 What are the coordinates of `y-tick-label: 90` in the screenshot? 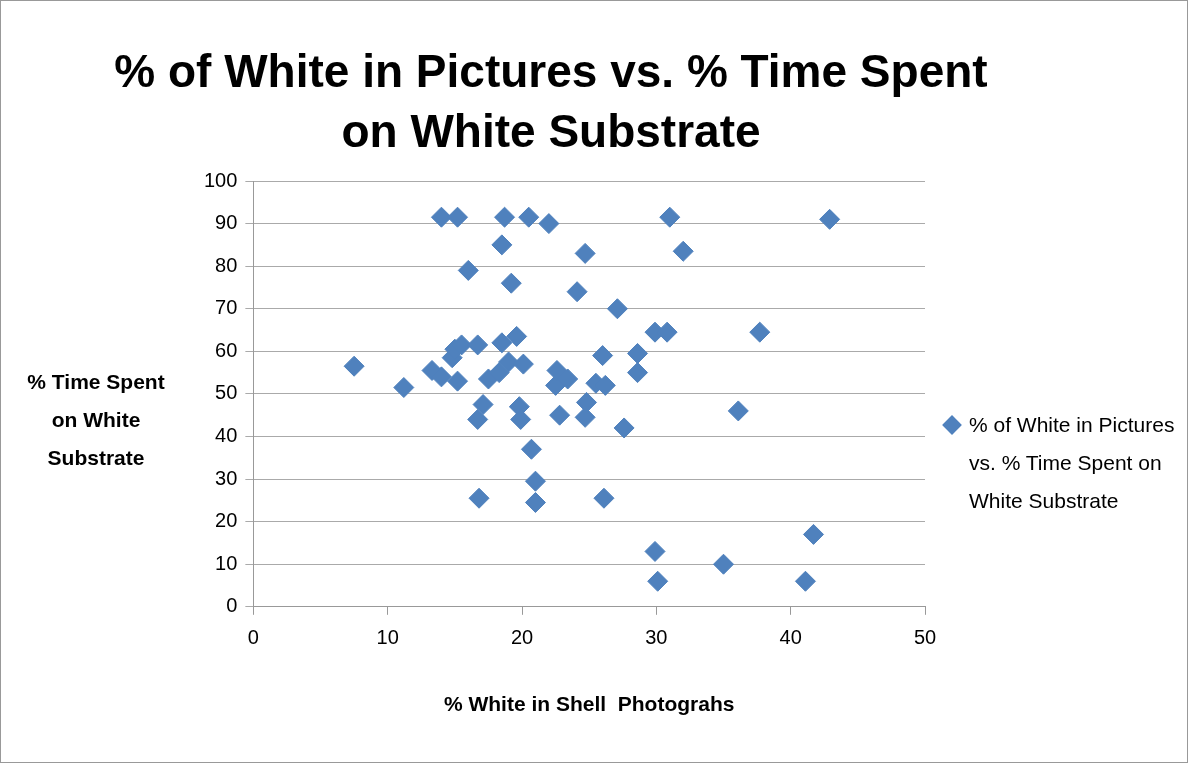 It's located at (226, 222).